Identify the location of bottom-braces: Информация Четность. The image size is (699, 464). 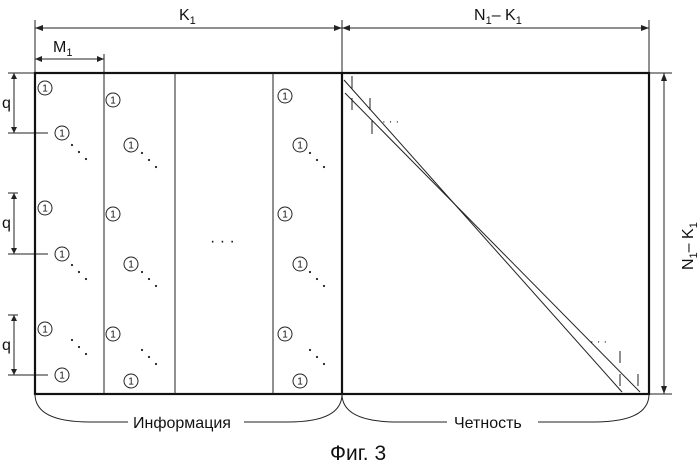
(342, 413).